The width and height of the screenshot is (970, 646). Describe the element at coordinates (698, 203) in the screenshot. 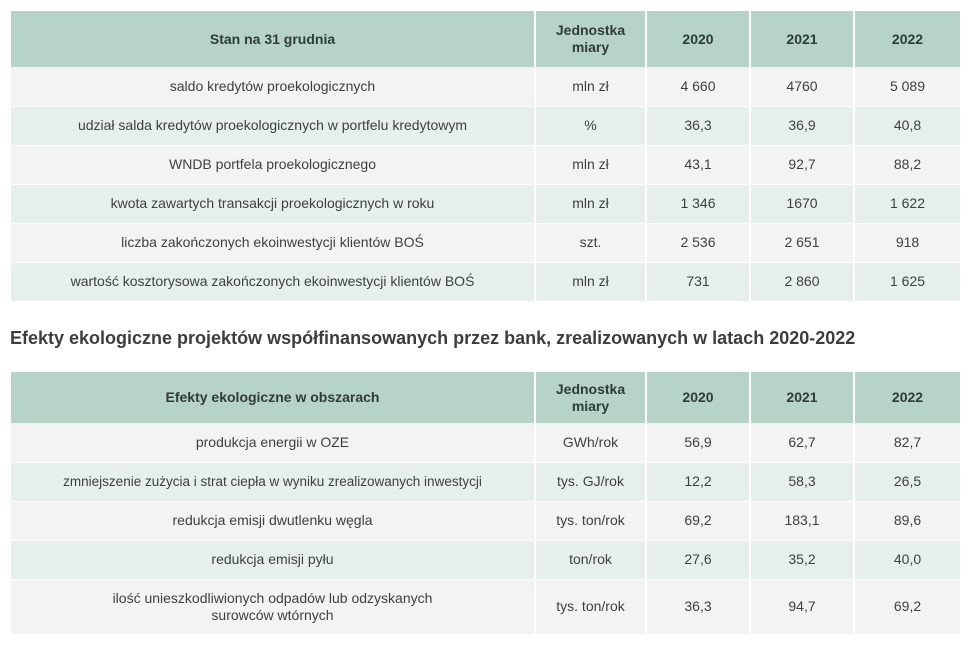

I see `row-value-2020: 1 346` at that location.